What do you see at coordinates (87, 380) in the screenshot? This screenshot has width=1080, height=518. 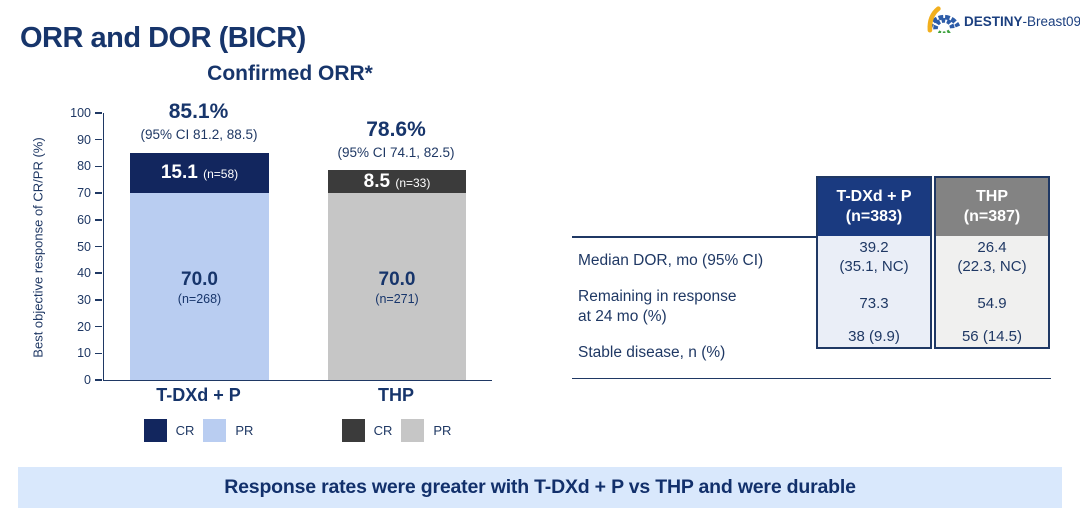 I see `y-tick-label: 0` at bounding box center [87, 380].